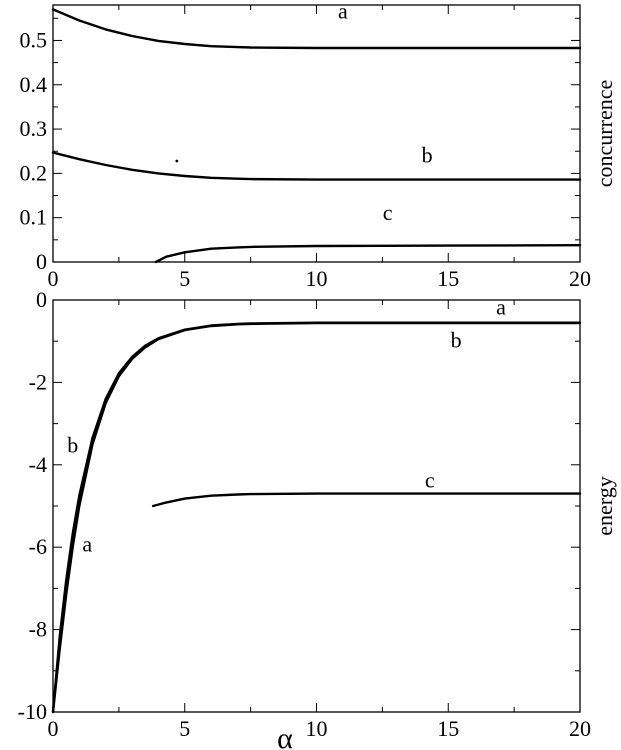 The height and width of the screenshot is (750, 621). Describe the element at coordinates (316, 166) in the screenshot. I see `concurrence-series-b` at that location.